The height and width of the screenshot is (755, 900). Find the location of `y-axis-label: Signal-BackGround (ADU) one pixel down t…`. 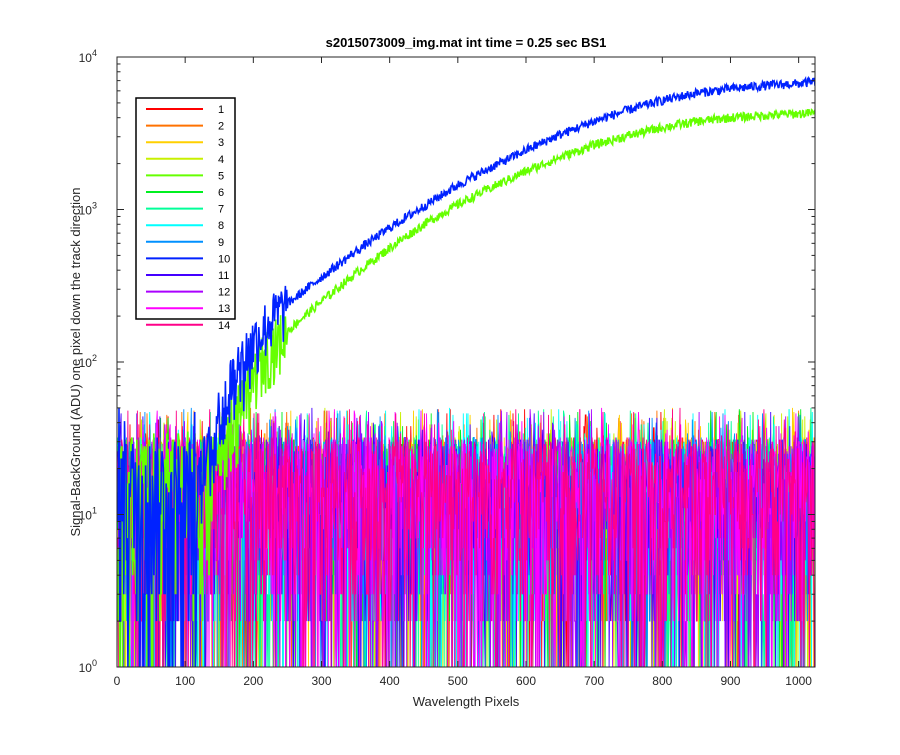

y-axis-label: Signal-BackGround (ADU) one pixel down t… is located at coordinates (75, 361).